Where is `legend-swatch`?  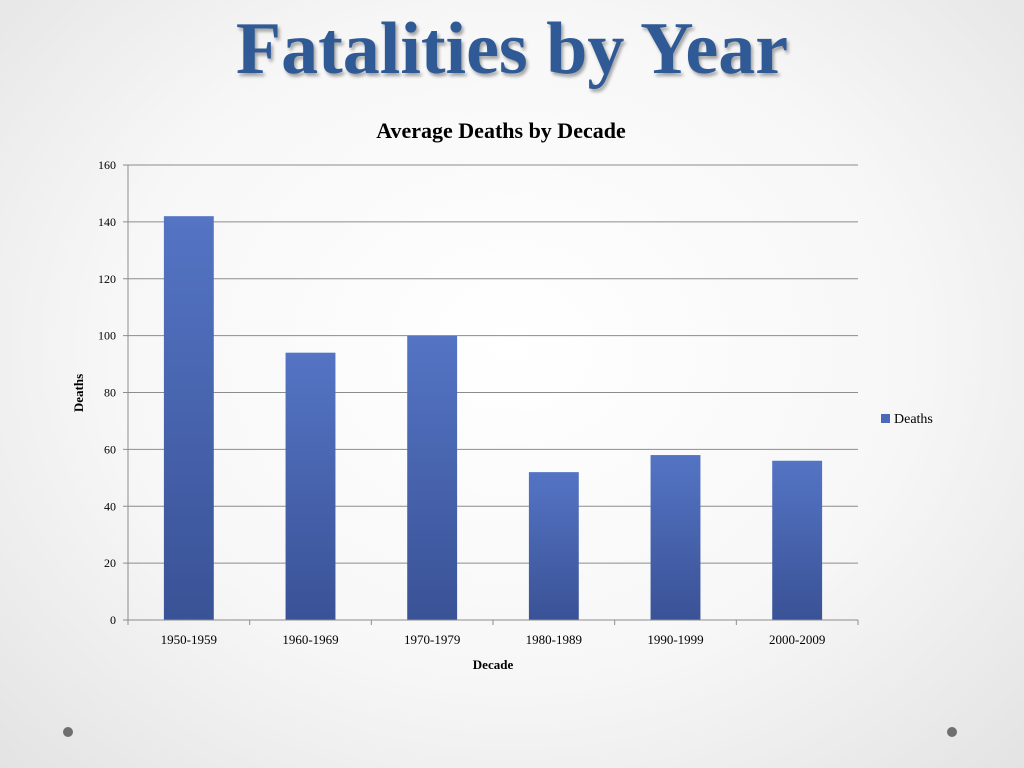
legend-swatch is located at coordinates (885, 418).